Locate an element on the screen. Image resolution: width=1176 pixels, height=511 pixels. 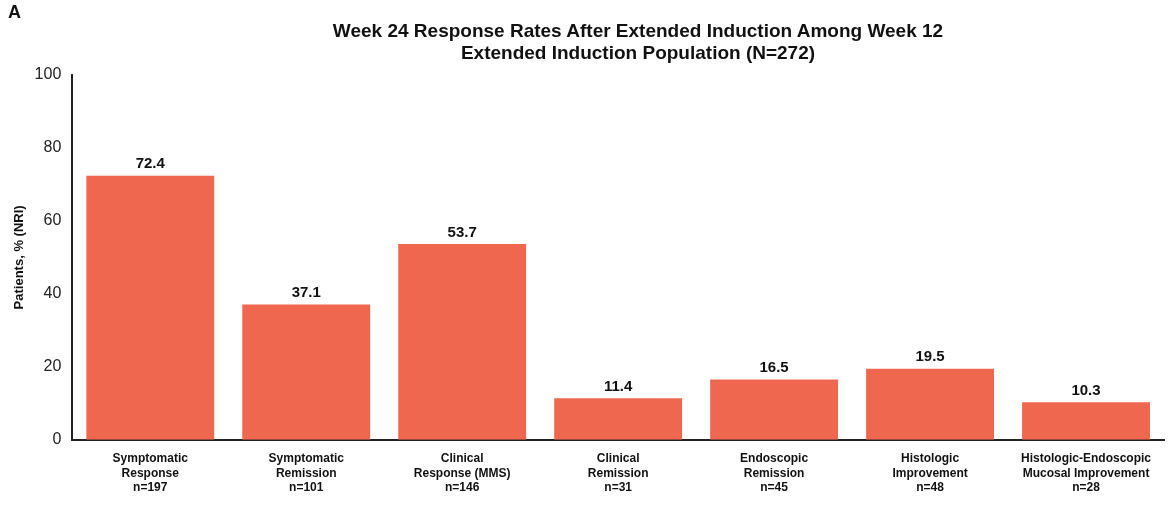
y-tick-label: 80 is located at coordinates (52, 147).